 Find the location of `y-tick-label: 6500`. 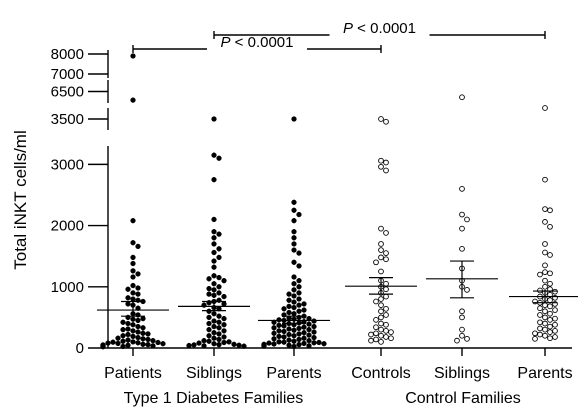

y-tick-label: 6500 is located at coordinates (67, 92).